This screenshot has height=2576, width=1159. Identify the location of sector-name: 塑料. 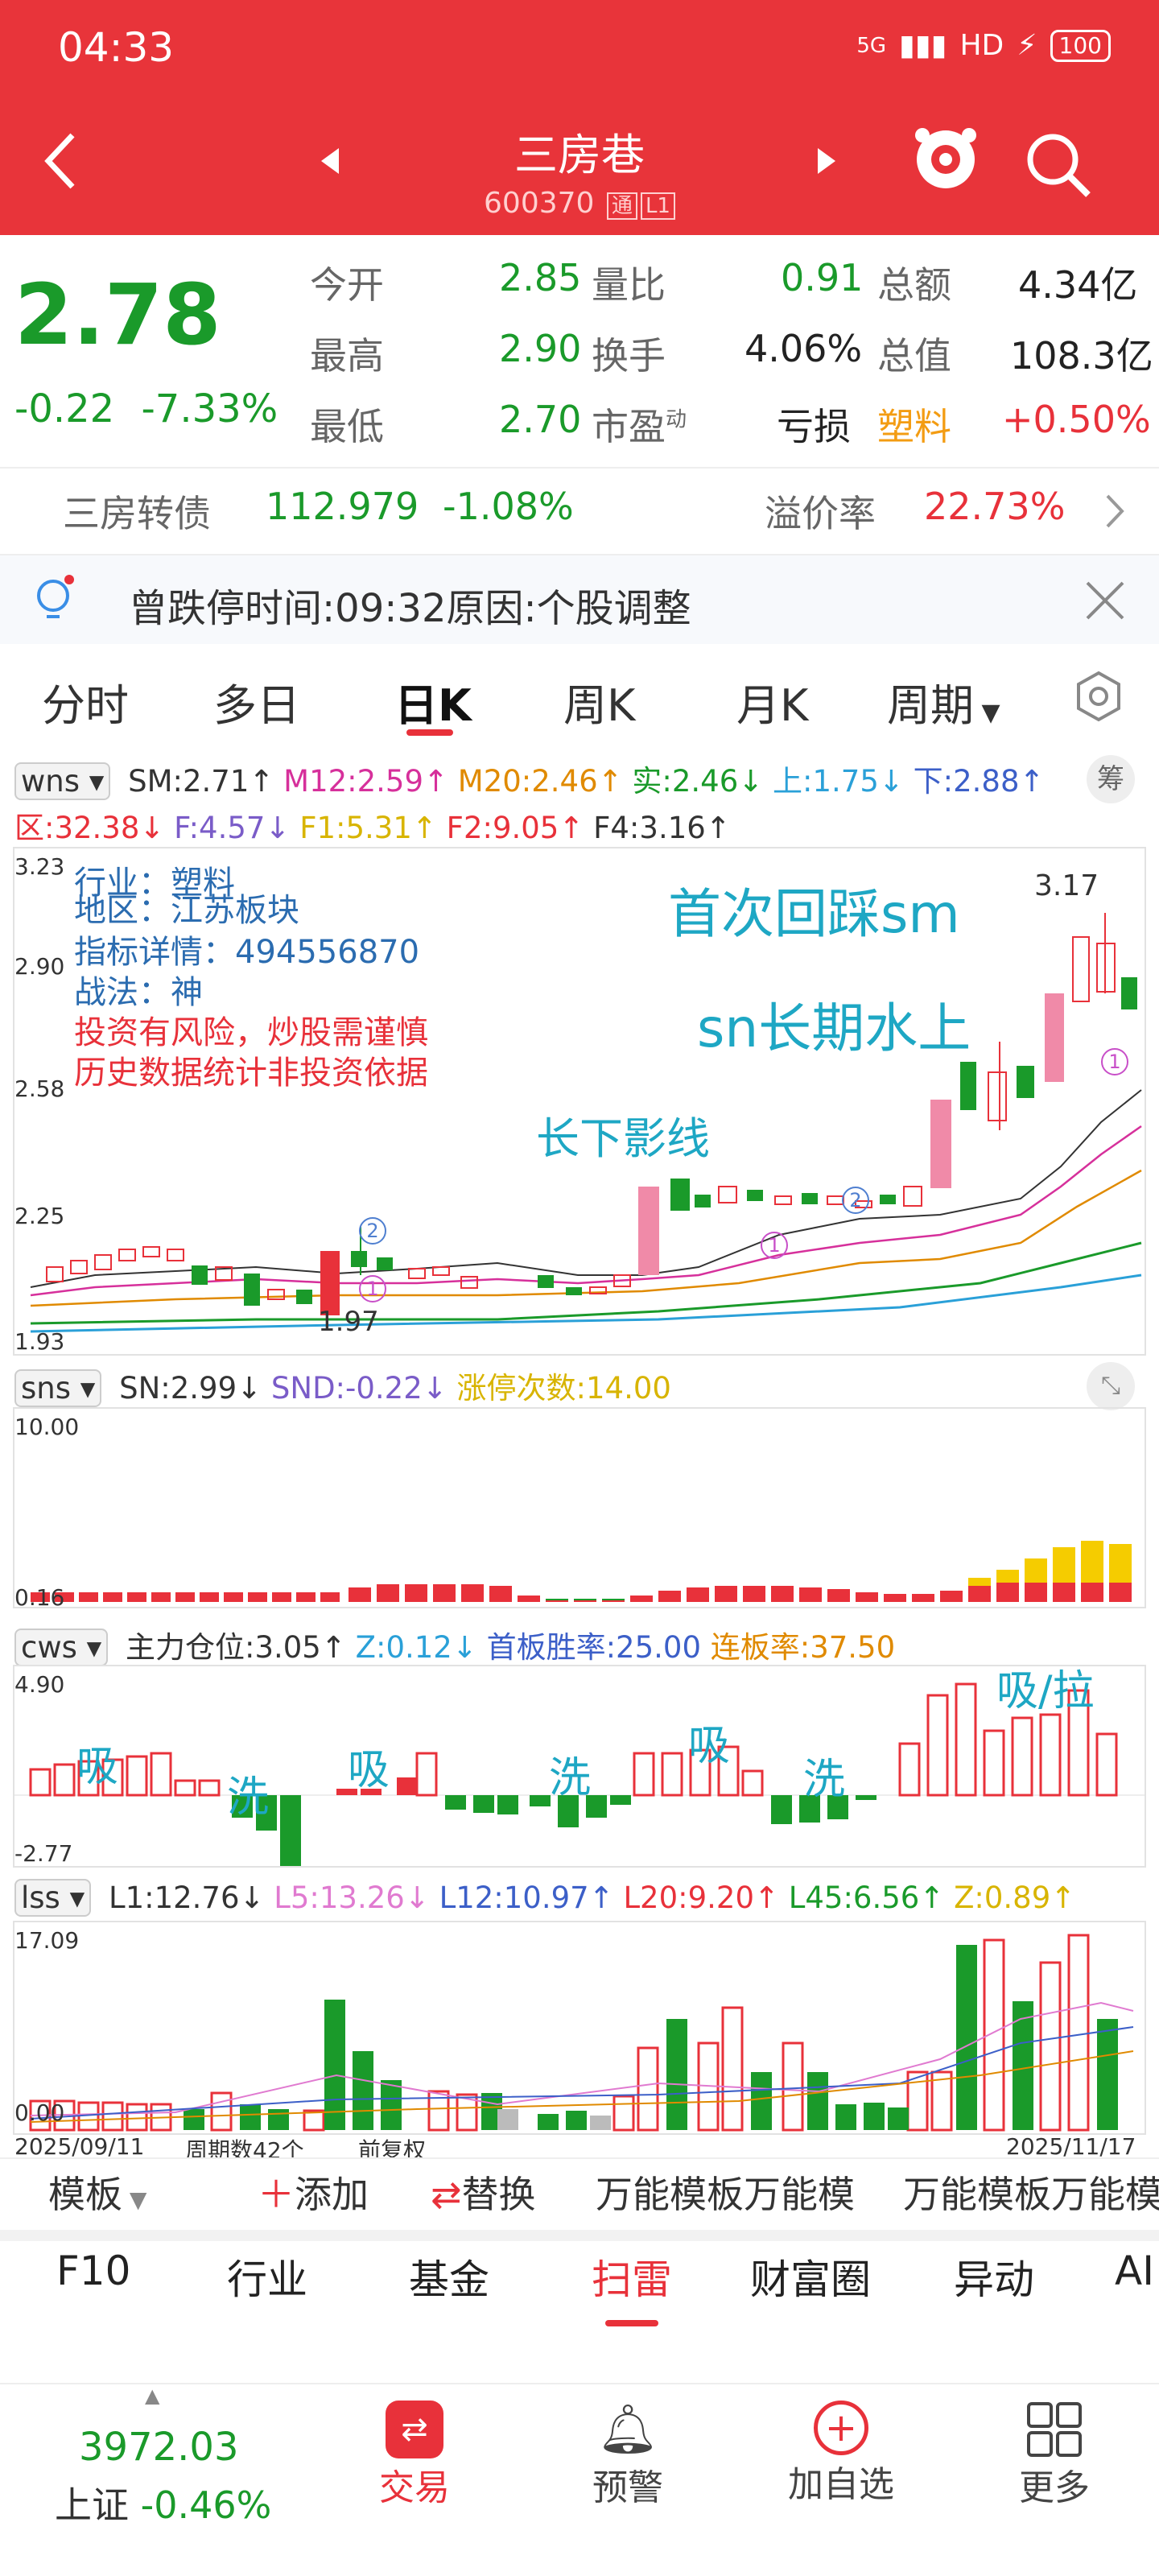
(914, 426).